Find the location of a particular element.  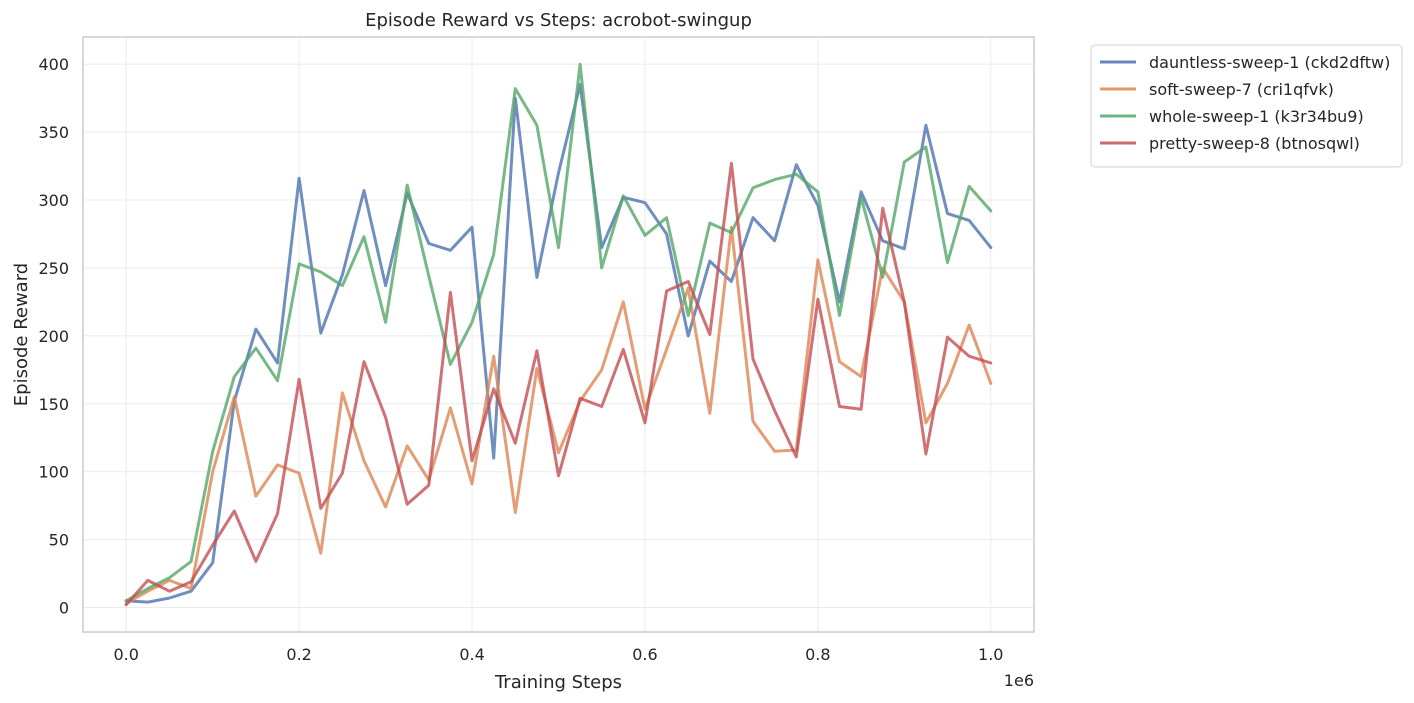

legend-label-2: whole-sweep-1 (k3r34bu9) is located at coordinates (1256, 116).